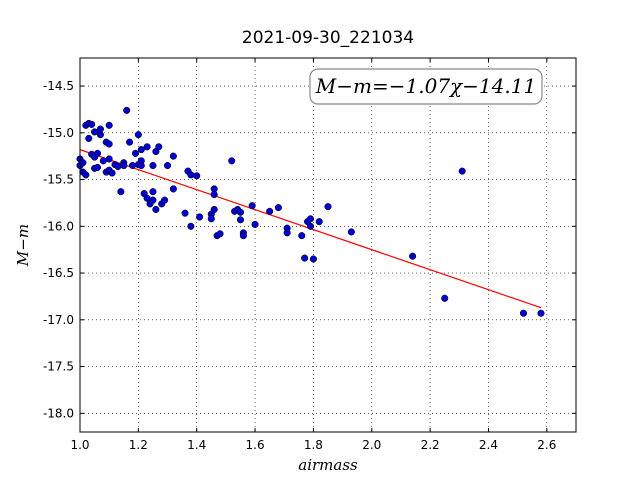 The image size is (640, 480). Describe the element at coordinates (430, 445) in the screenshot. I see `x-tick-label: 2.2` at that location.